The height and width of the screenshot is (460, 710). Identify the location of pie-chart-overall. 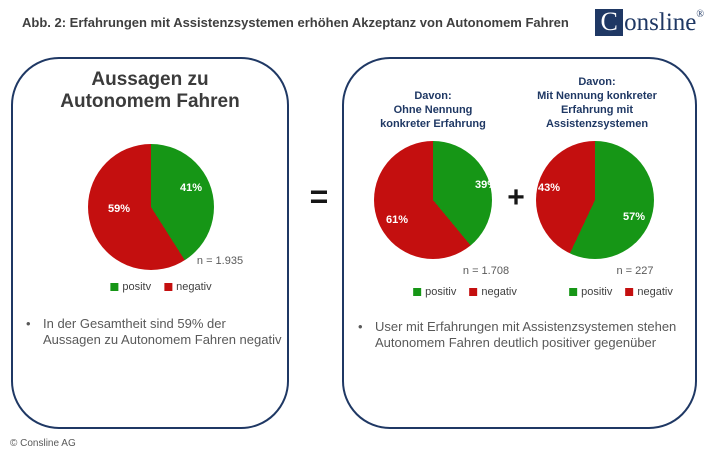
(151, 207).